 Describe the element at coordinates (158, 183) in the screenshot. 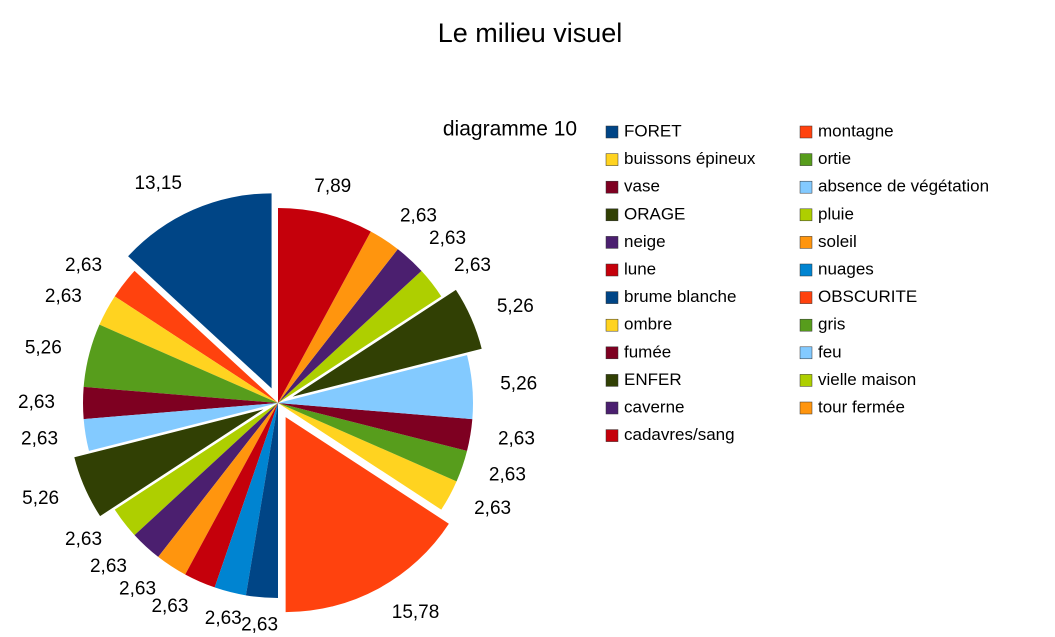

I see `data-label: 13,15` at that location.